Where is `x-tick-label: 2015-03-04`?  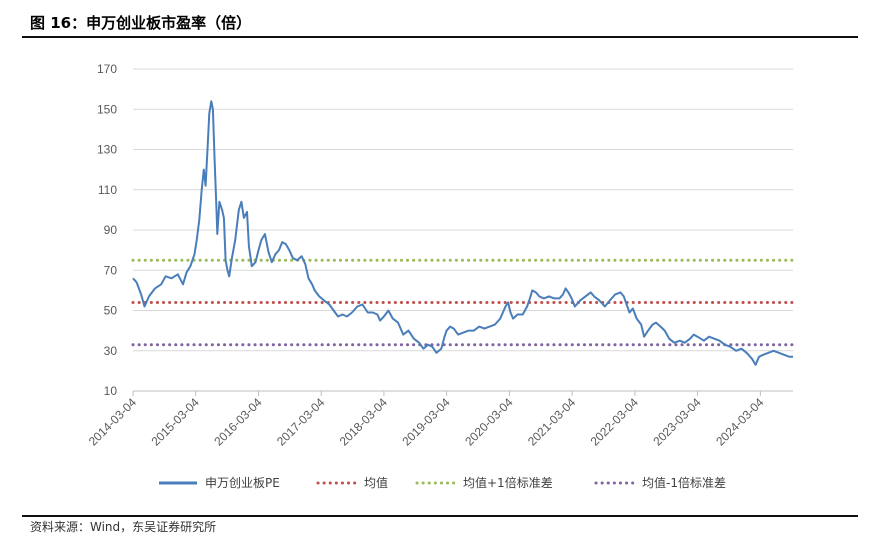
x-tick-label: 2015-03-04 is located at coordinates (175, 422).